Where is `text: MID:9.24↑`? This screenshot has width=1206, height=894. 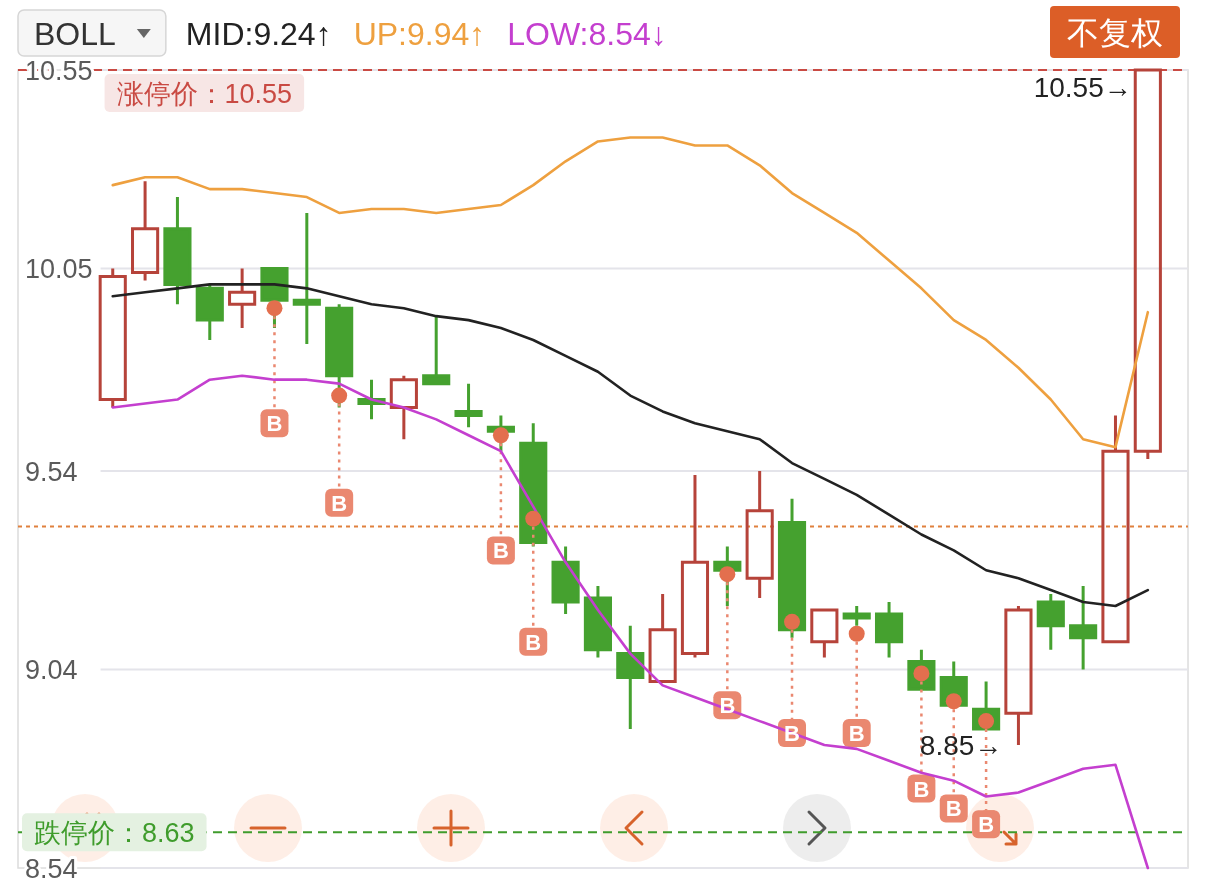 text: MID:9.24↑ is located at coordinates (258, 34).